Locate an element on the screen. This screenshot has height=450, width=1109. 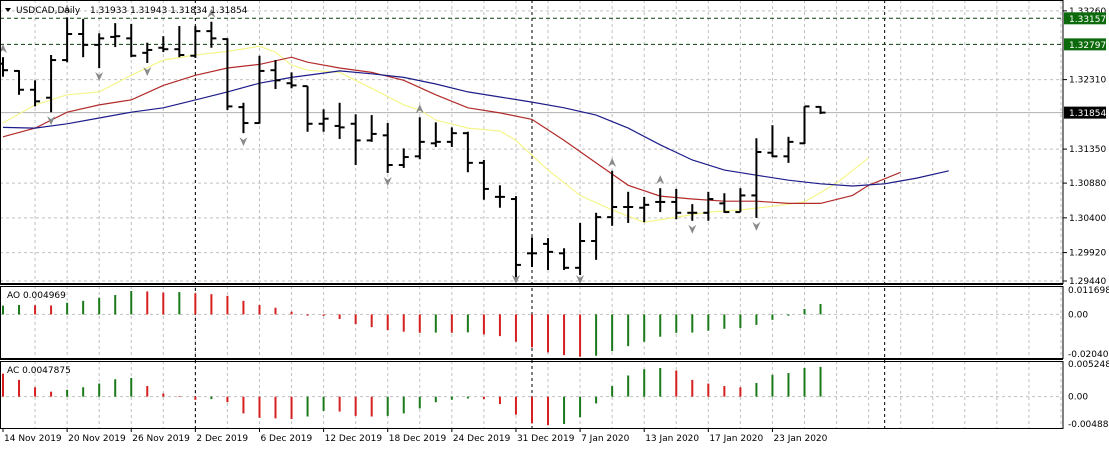
ao-tick-label: 0.011698 is located at coordinates (1088, 291).